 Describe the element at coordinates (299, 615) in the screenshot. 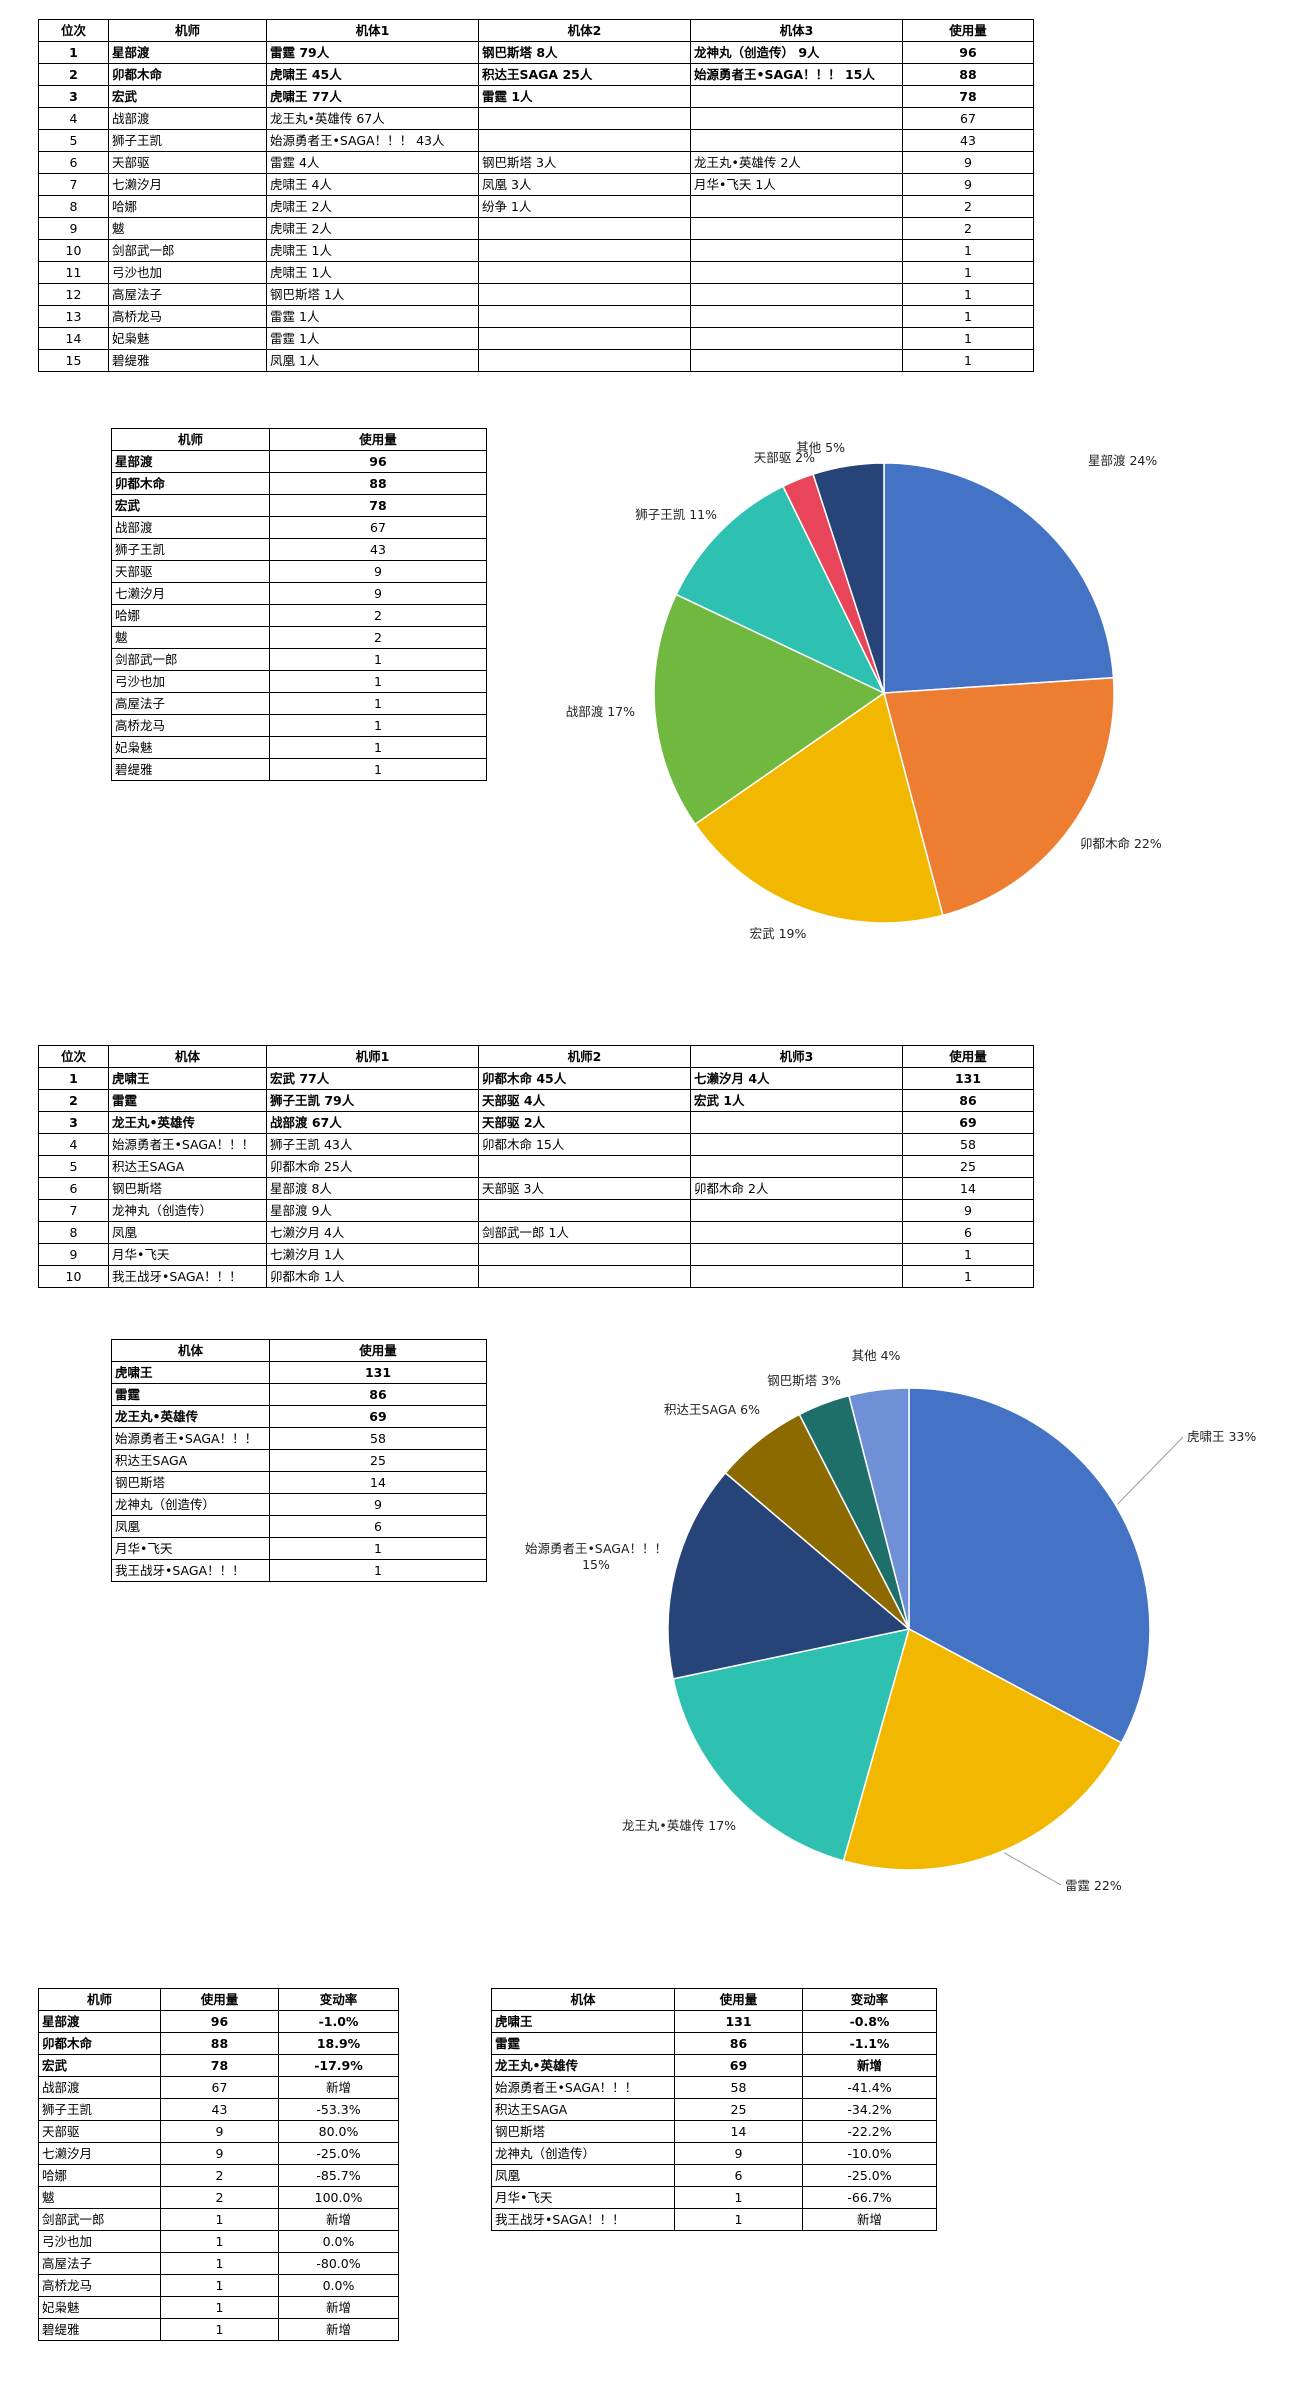

I see `table-row: 哈娜 2` at that location.